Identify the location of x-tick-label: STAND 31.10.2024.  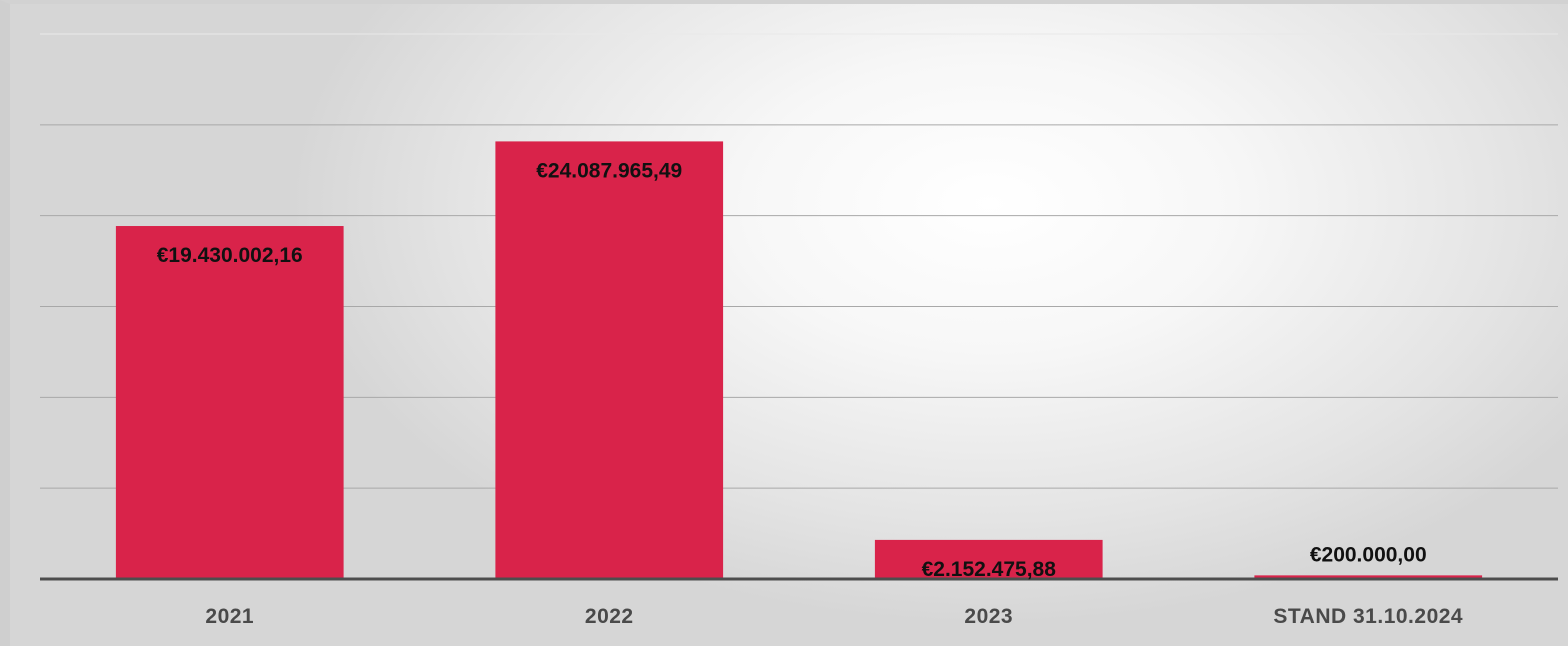
(1368, 616).